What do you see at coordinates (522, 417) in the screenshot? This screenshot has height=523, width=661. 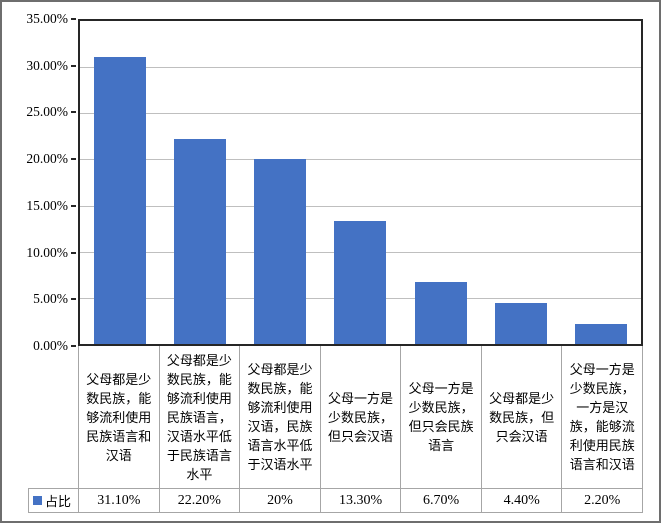 I see `category-cell: 父母都是少数民族，但只会汉语` at bounding box center [522, 417].